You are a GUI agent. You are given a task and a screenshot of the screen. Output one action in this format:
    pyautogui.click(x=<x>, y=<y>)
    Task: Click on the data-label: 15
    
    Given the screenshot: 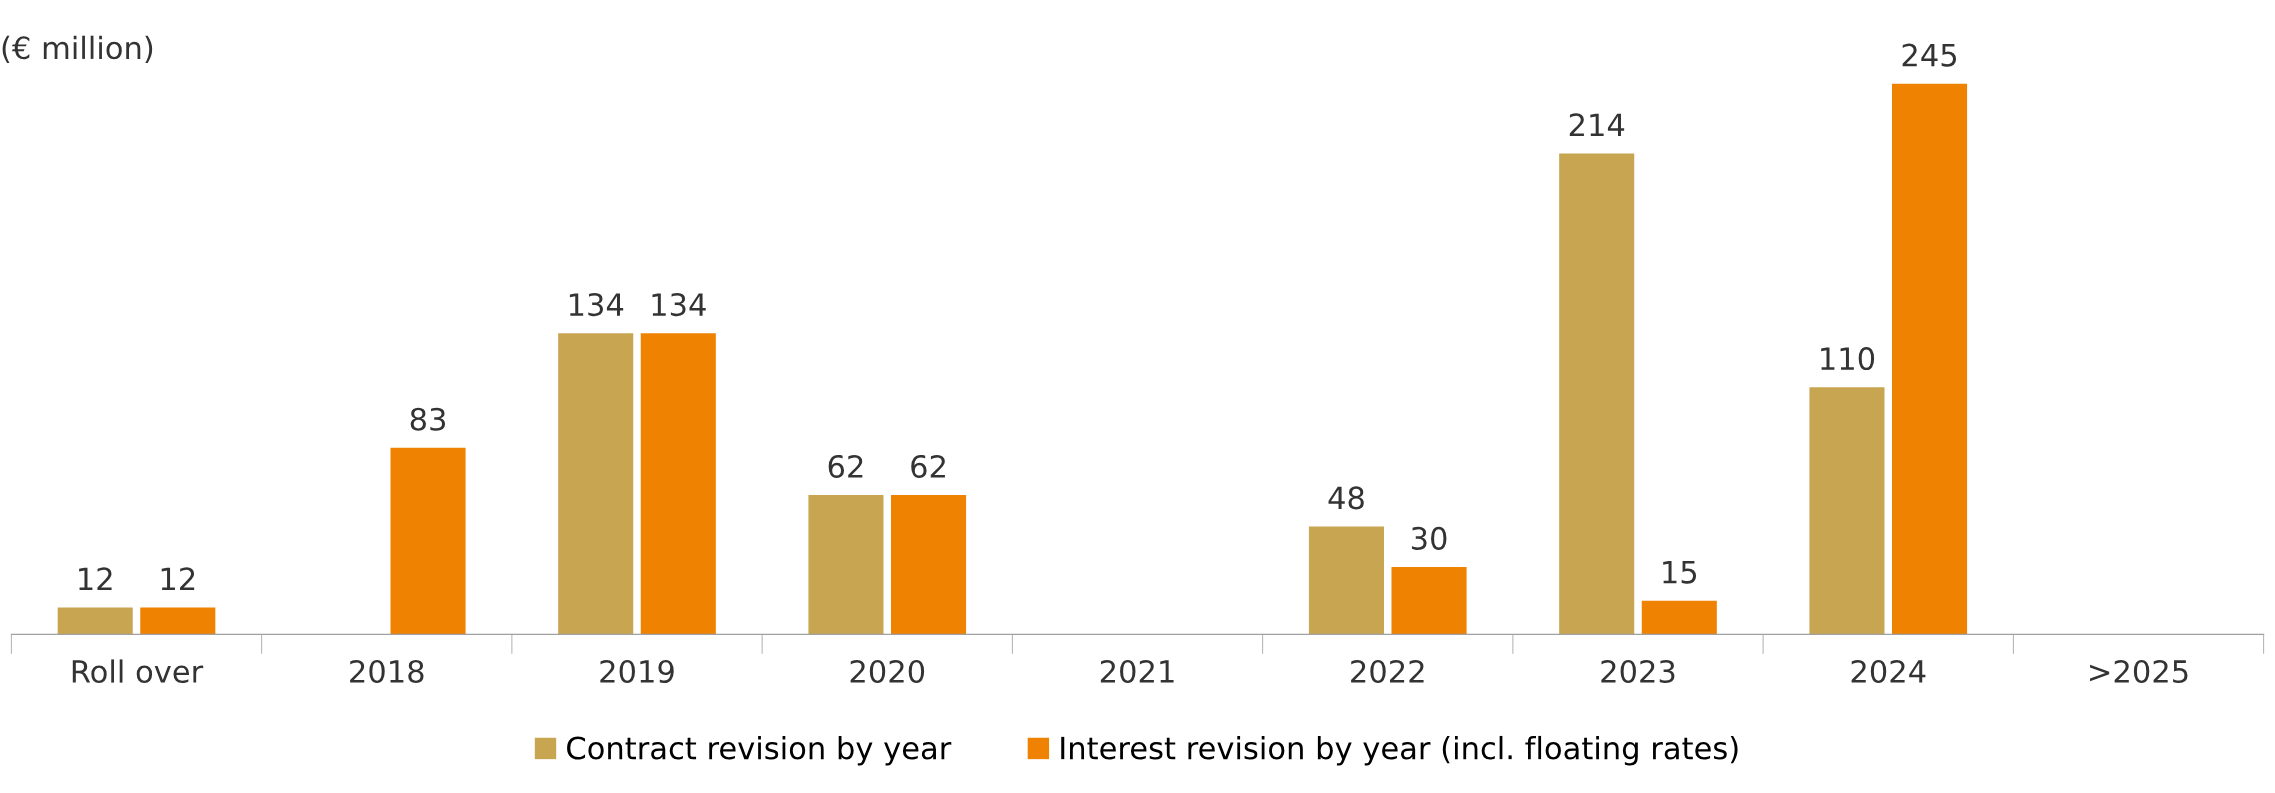 What is the action you would take?
    pyautogui.click(x=1680, y=572)
    